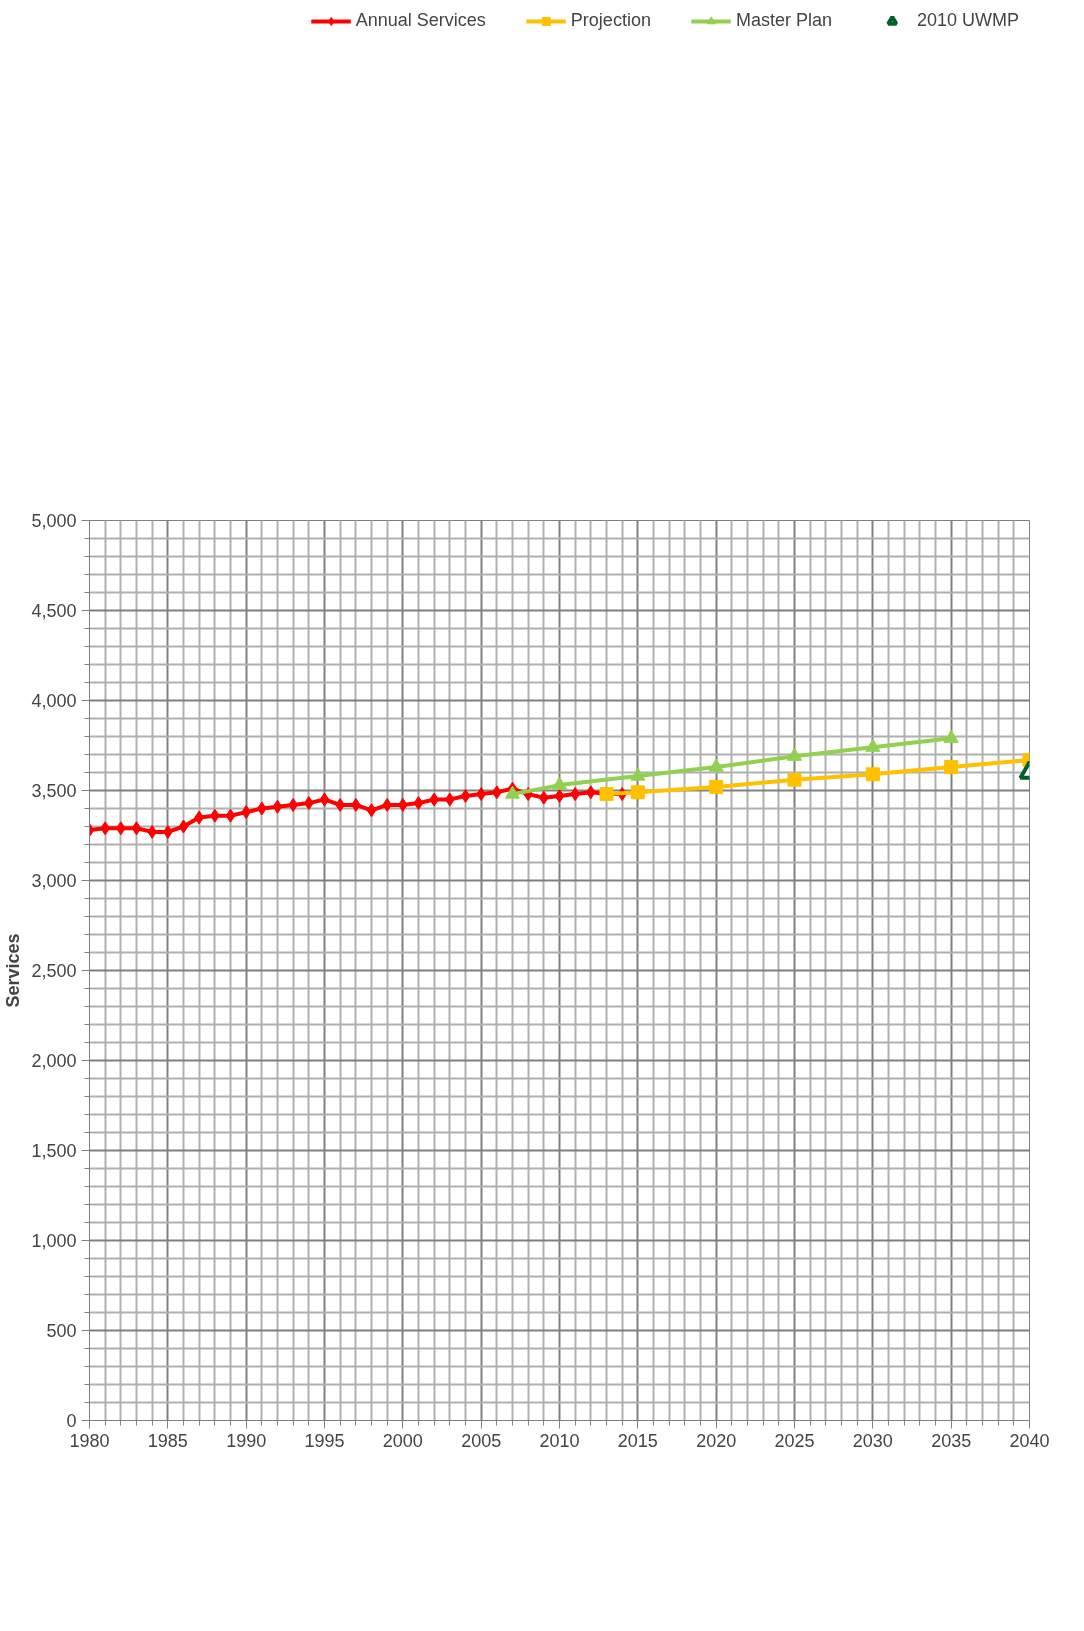  I want to click on y-tick-label: 3,000, so click(54, 881).